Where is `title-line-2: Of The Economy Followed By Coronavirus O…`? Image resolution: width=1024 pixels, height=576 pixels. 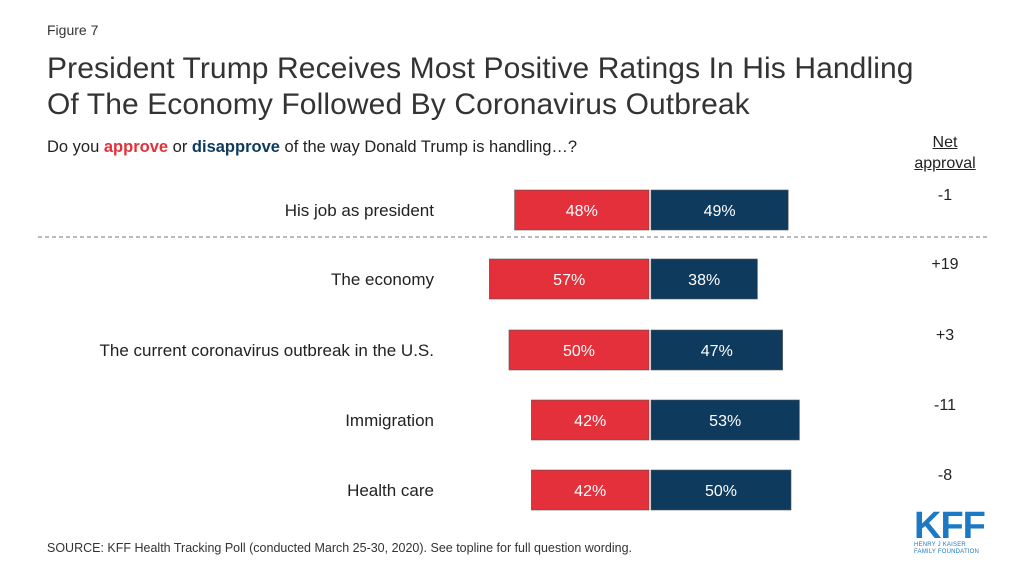
title-line-2: Of The Economy Followed By Coronavirus O… is located at coordinates (398, 104).